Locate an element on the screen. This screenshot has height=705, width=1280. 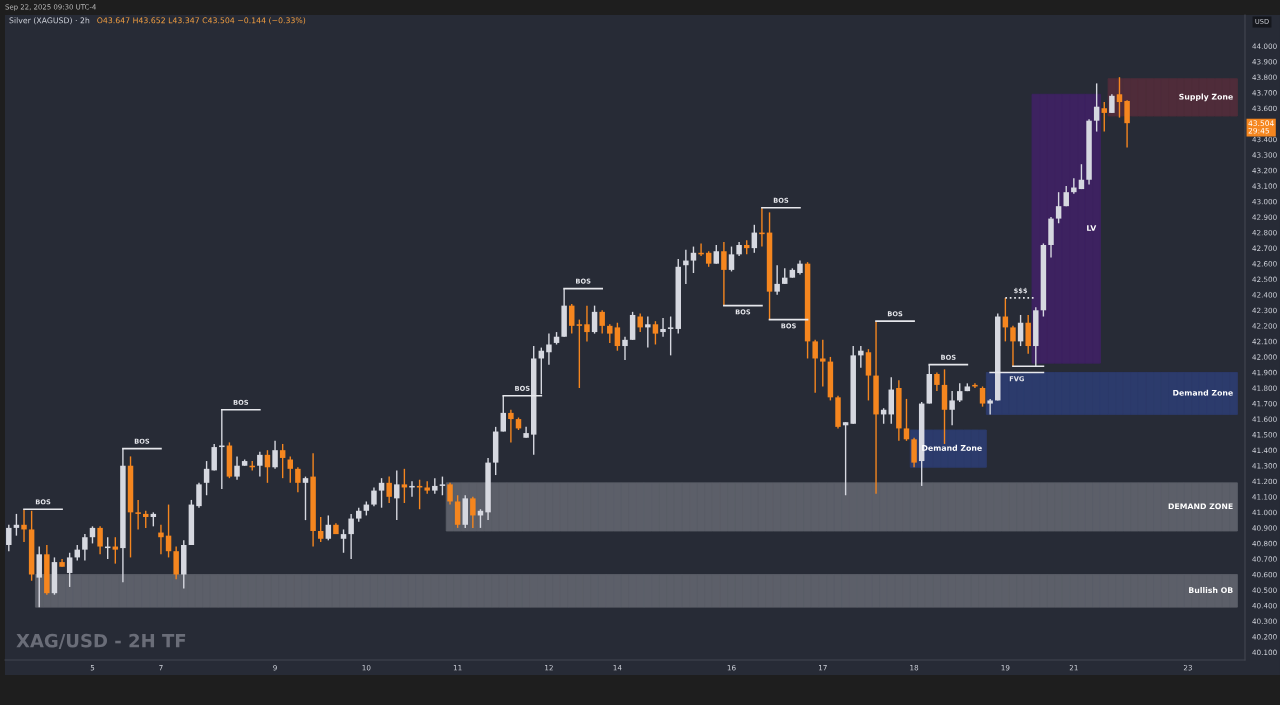
annotation: XAG/USD - 2H TF is located at coordinates (101, 641).